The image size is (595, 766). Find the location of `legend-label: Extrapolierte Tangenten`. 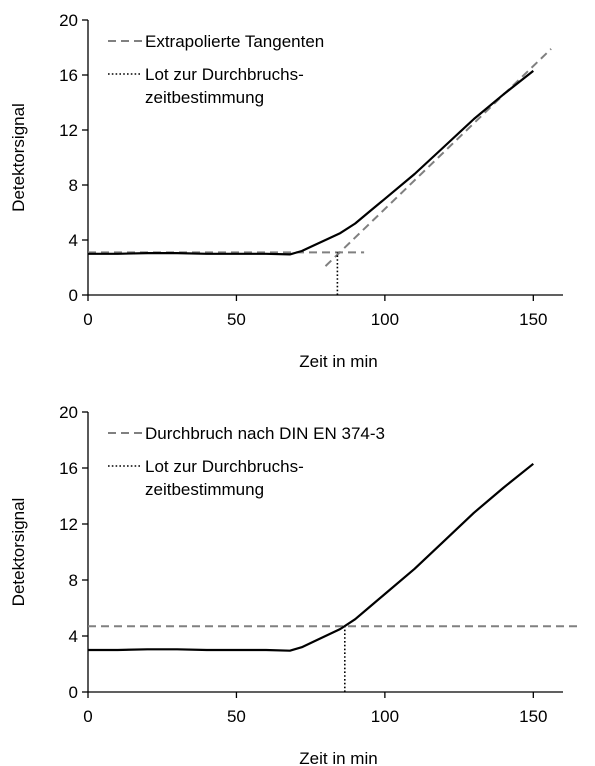

legend-label: Extrapolierte Tangenten is located at coordinates (234, 41).